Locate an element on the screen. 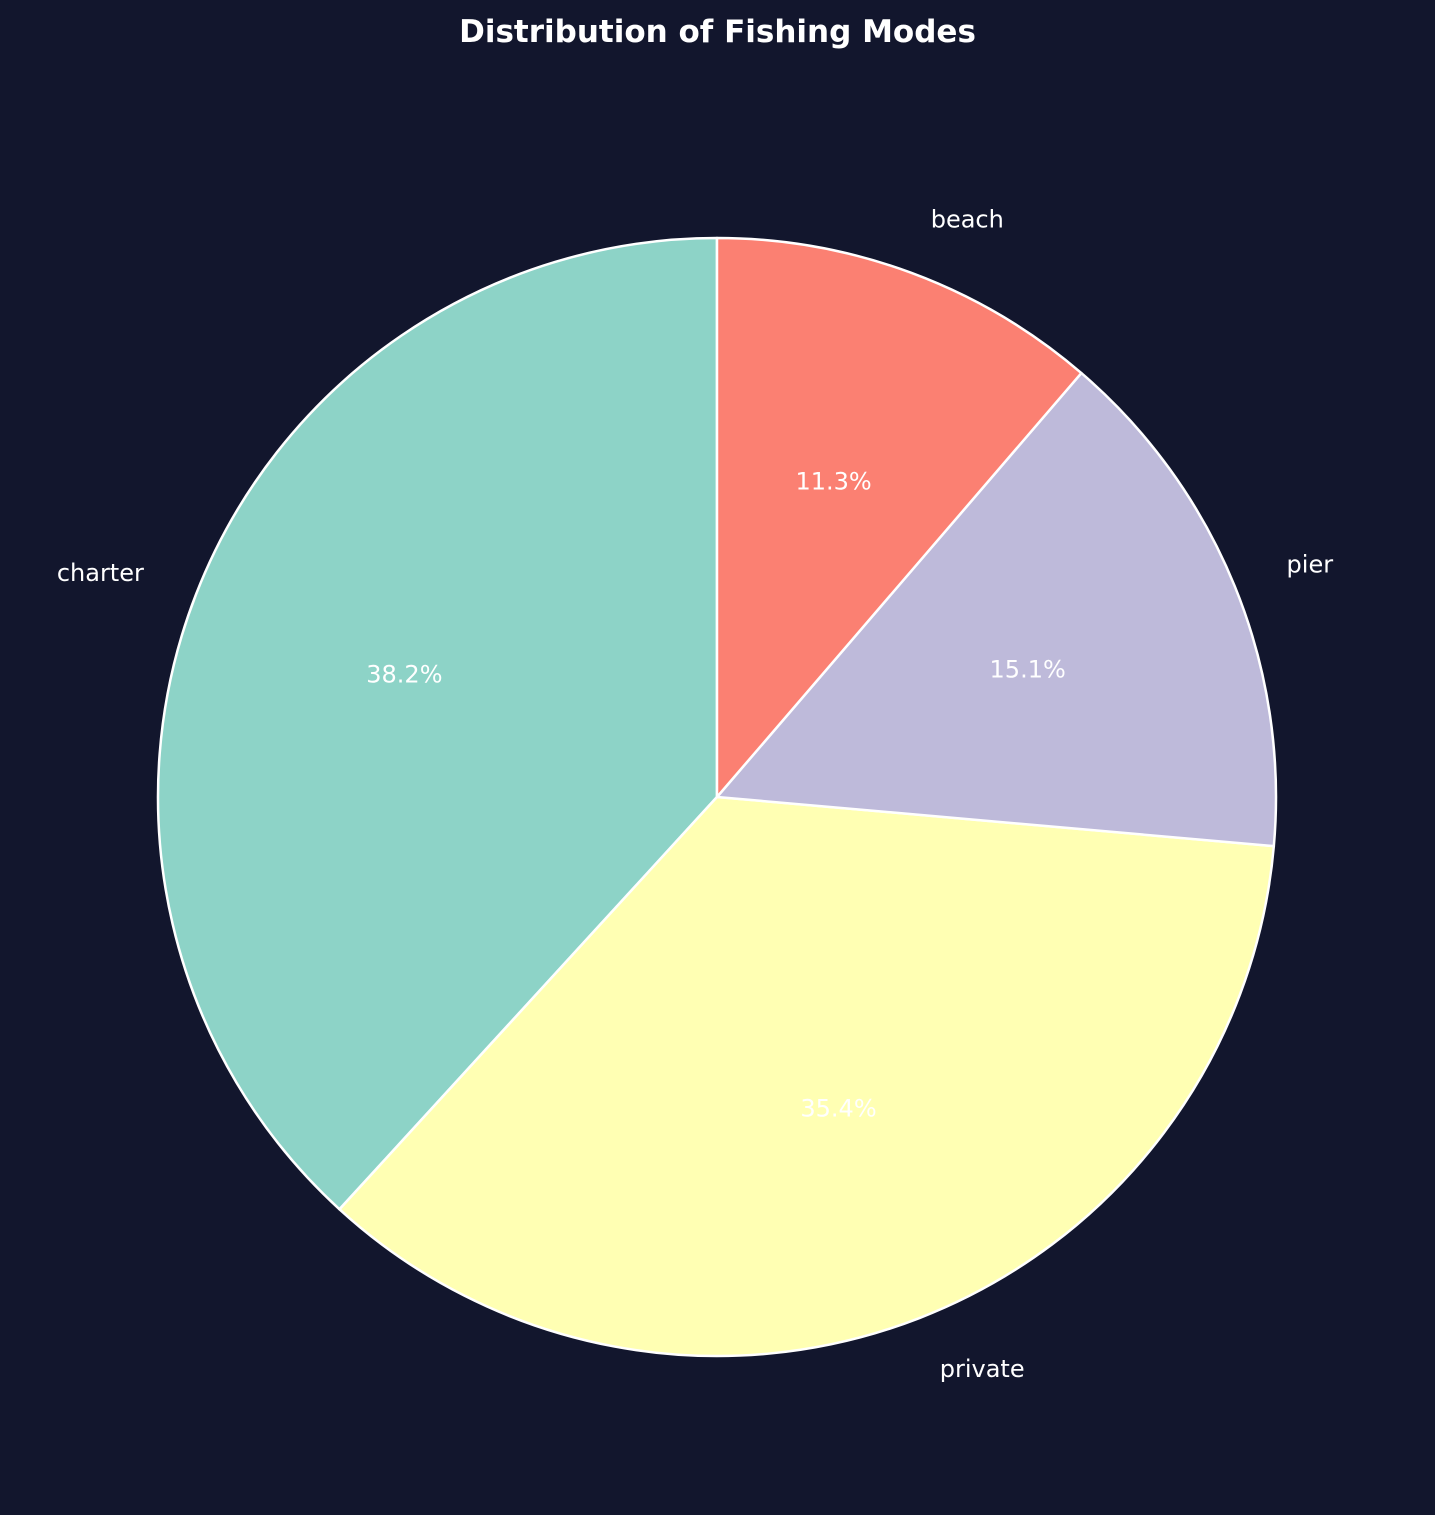 This screenshot has height=1515, width=1435. pie-slice-beach is located at coordinates (899, 517).